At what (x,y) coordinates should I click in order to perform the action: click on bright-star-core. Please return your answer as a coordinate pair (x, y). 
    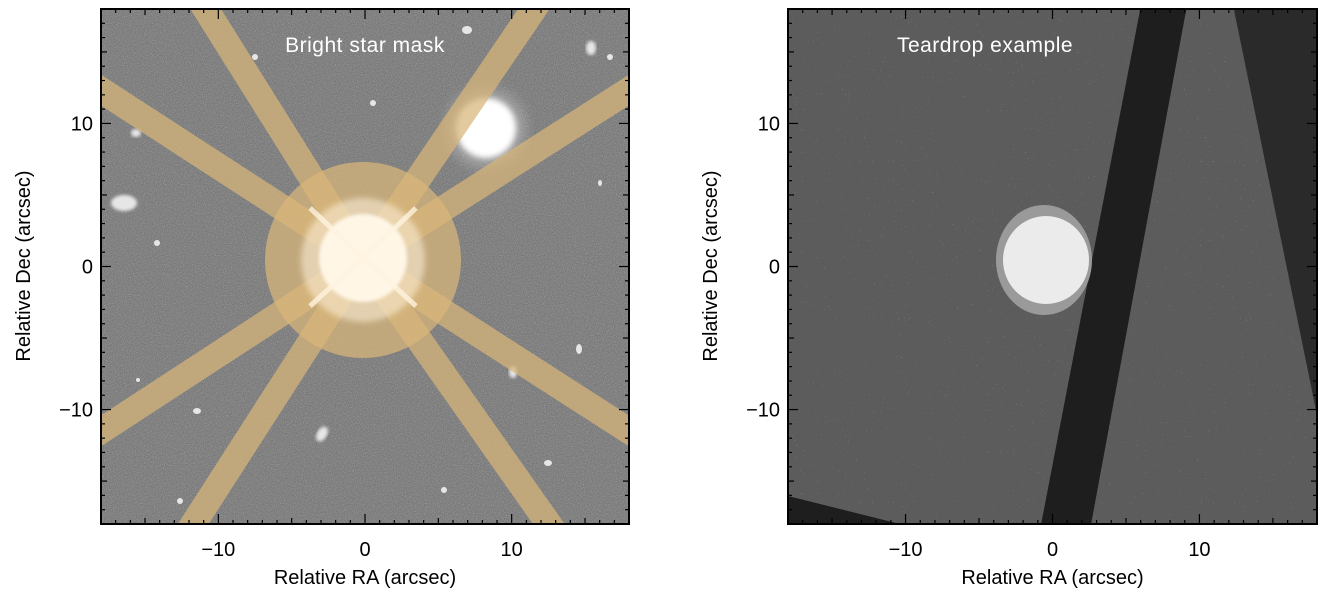
    Looking at the image, I should click on (363, 260).